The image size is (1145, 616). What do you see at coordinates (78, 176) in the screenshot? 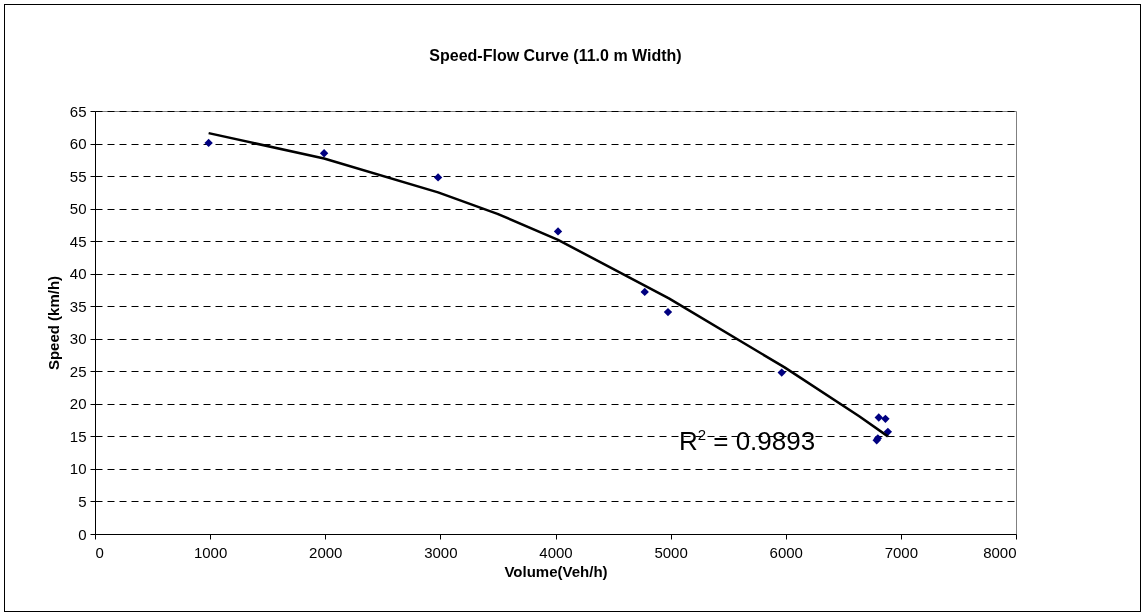
I see `y-tick-label: 55` at bounding box center [78, 176].